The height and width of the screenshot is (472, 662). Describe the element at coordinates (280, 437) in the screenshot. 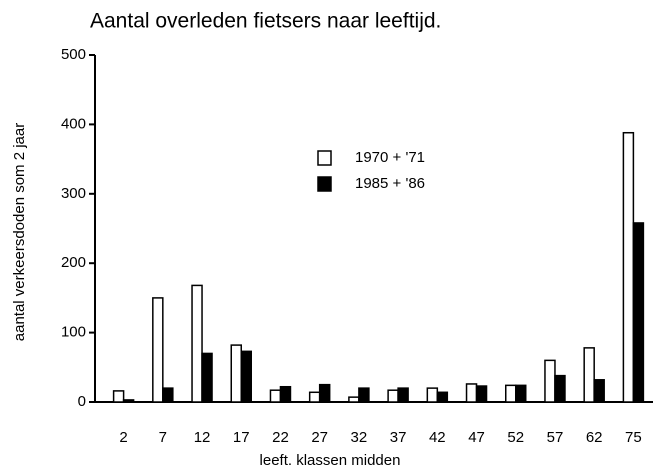

I see `x-tick-label: 22` at that location.